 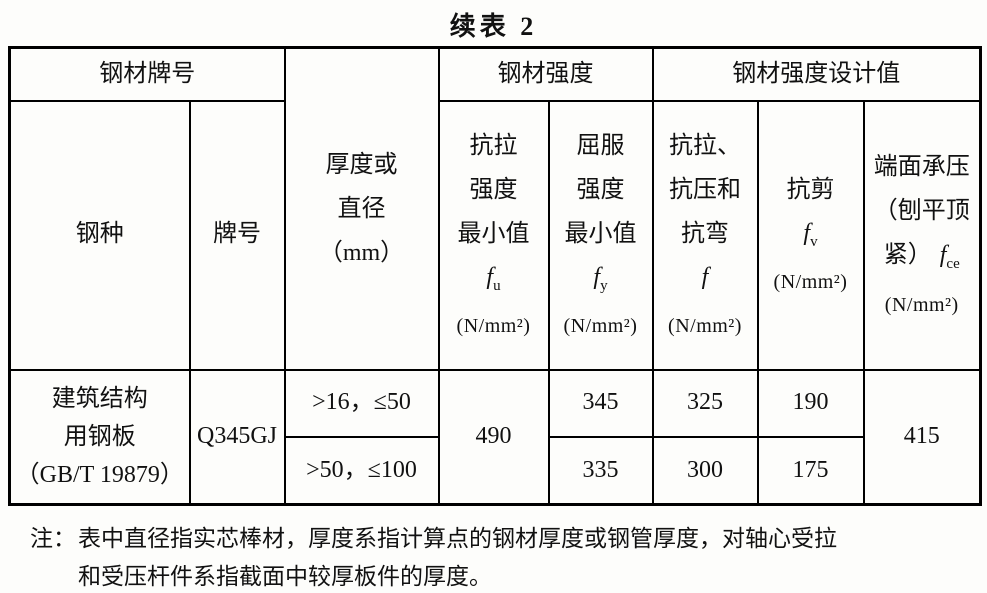 What do you see at coordinates (810, 470) in the screenshot?
I see `cell-fv-value-2: 175` at bounding box center [810, 470].